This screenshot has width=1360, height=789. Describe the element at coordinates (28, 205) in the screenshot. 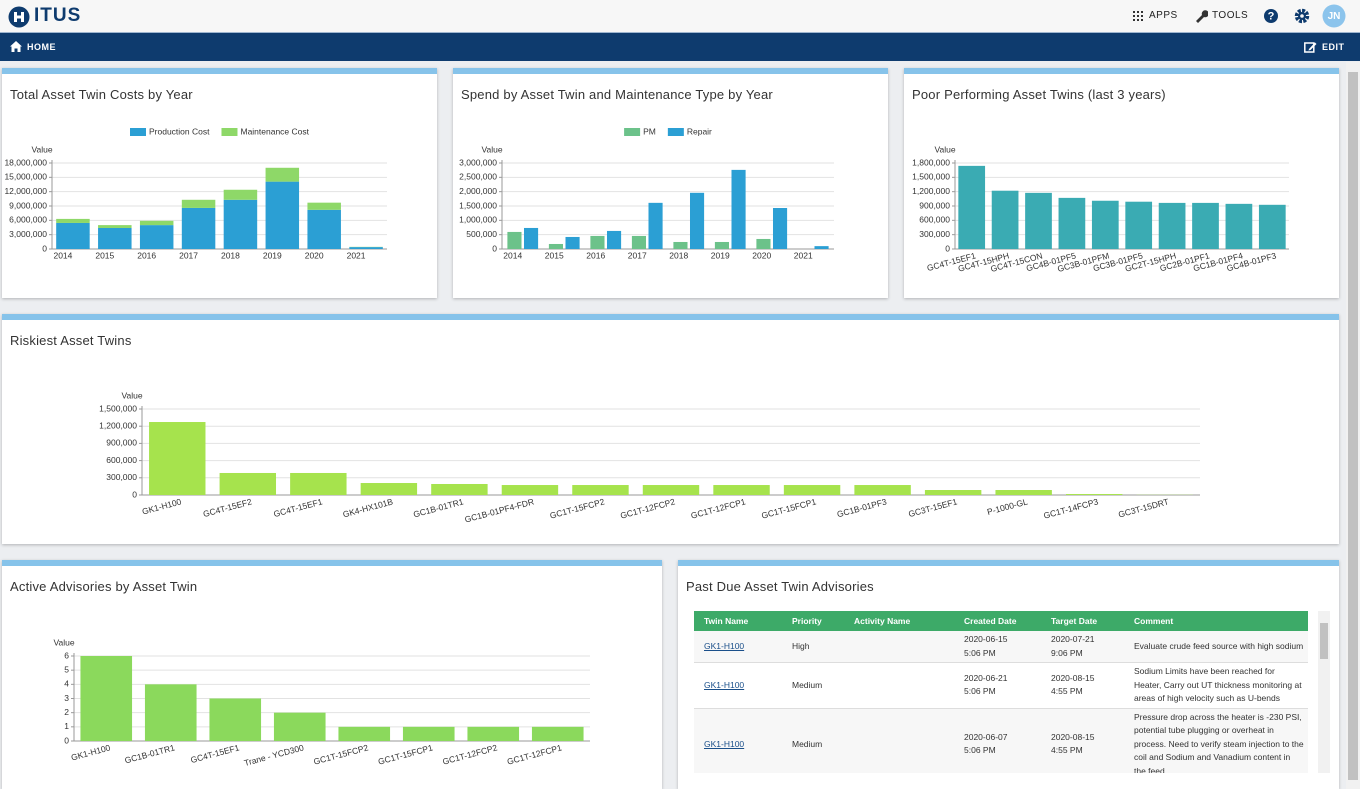

I see `y-tick-label: 9,000,000` at that location.